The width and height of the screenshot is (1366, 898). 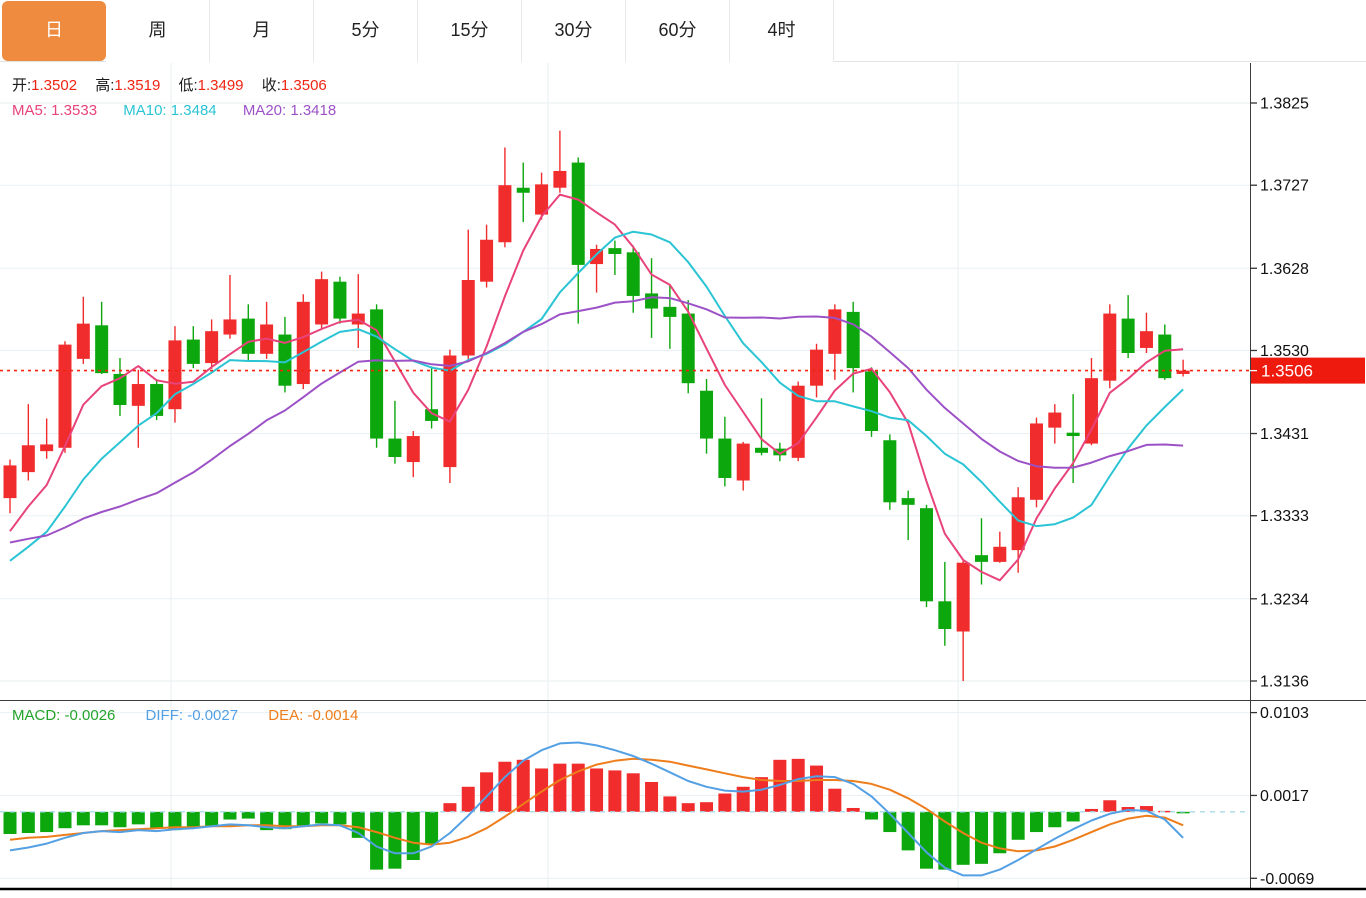 What do you see at coordinates (1284, 682) in the screenshot?
I see `axis-label: 1.3136` at bounding box center [1284, 682].